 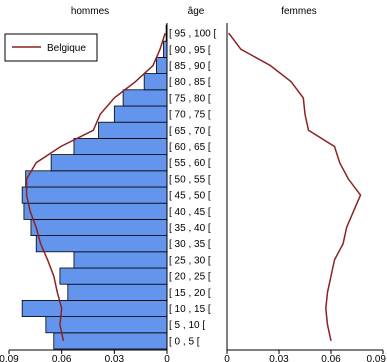 I want to click on age-label-4: [ 20 , 25 [, so click(x=190, y=277).